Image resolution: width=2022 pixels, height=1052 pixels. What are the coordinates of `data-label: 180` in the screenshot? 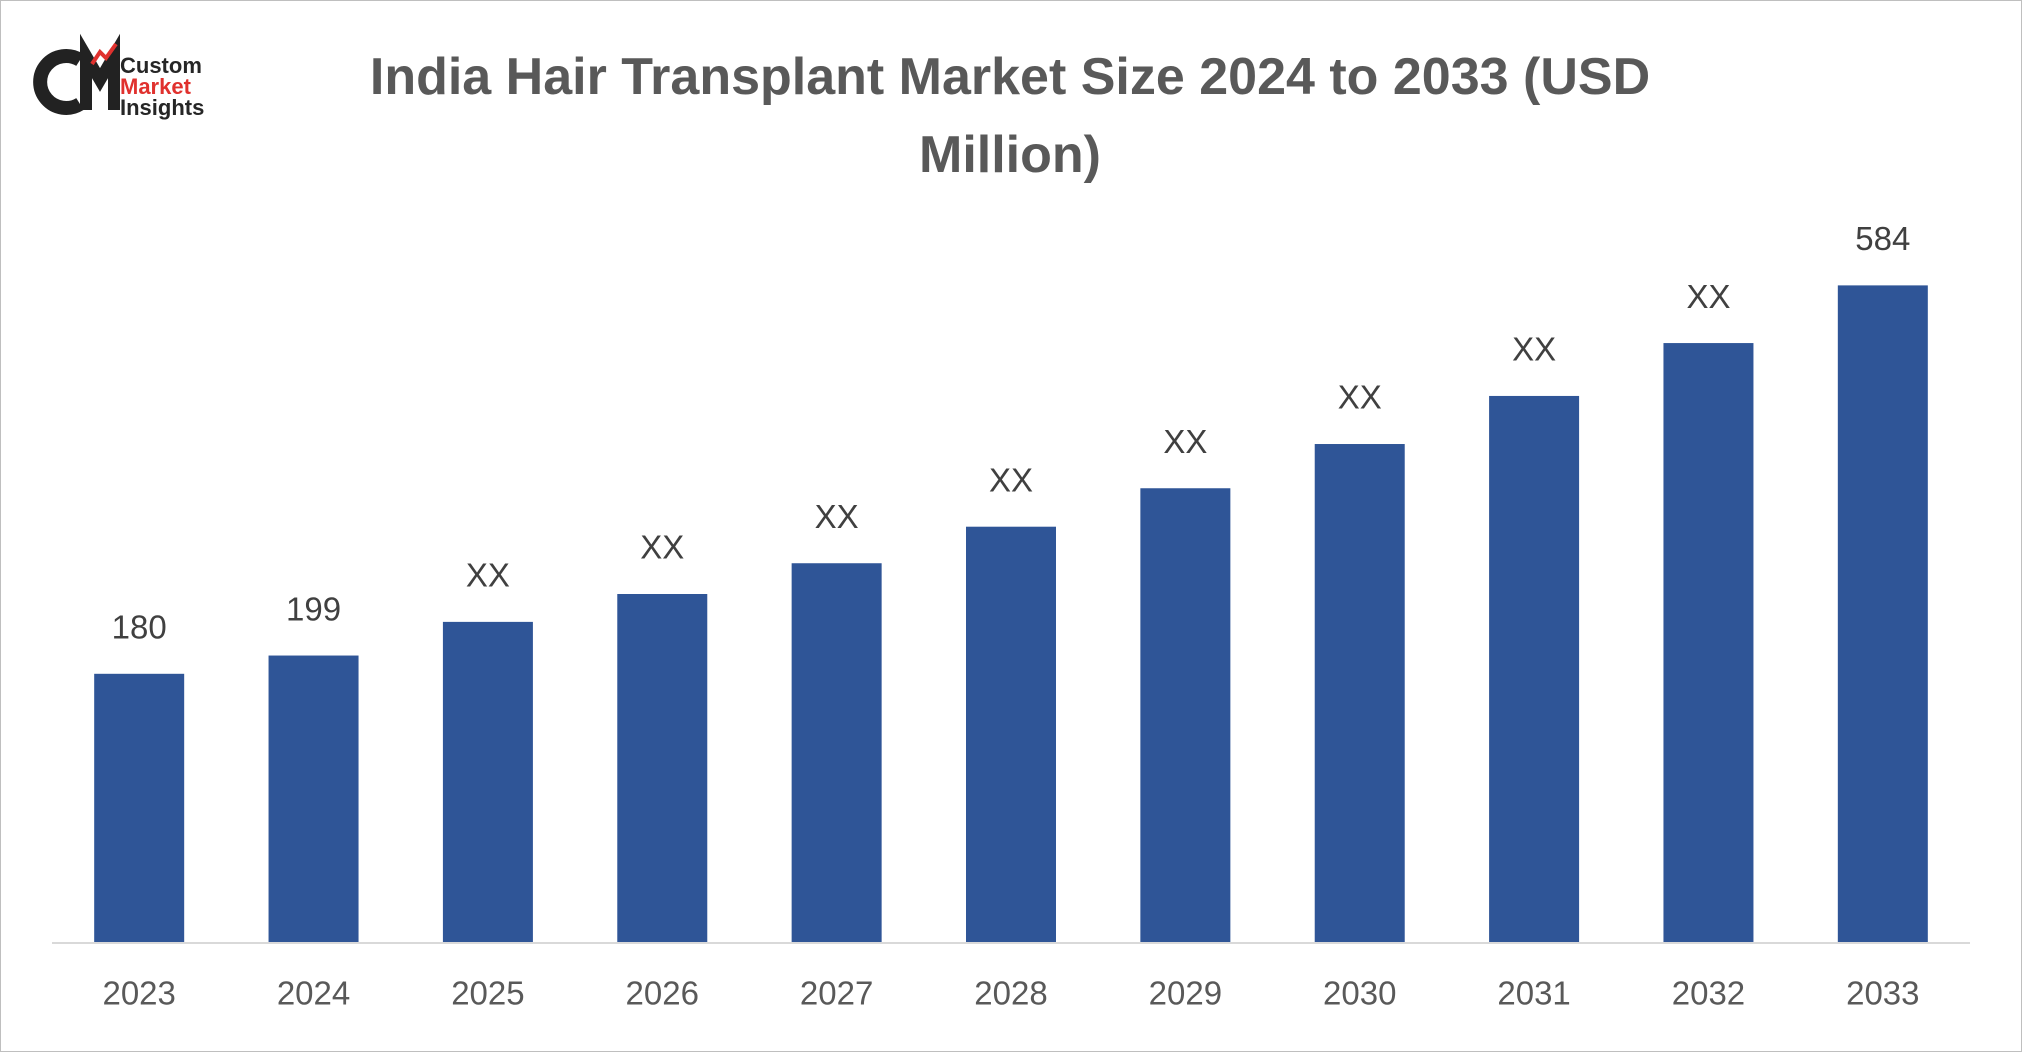 It's located at (139, 627).